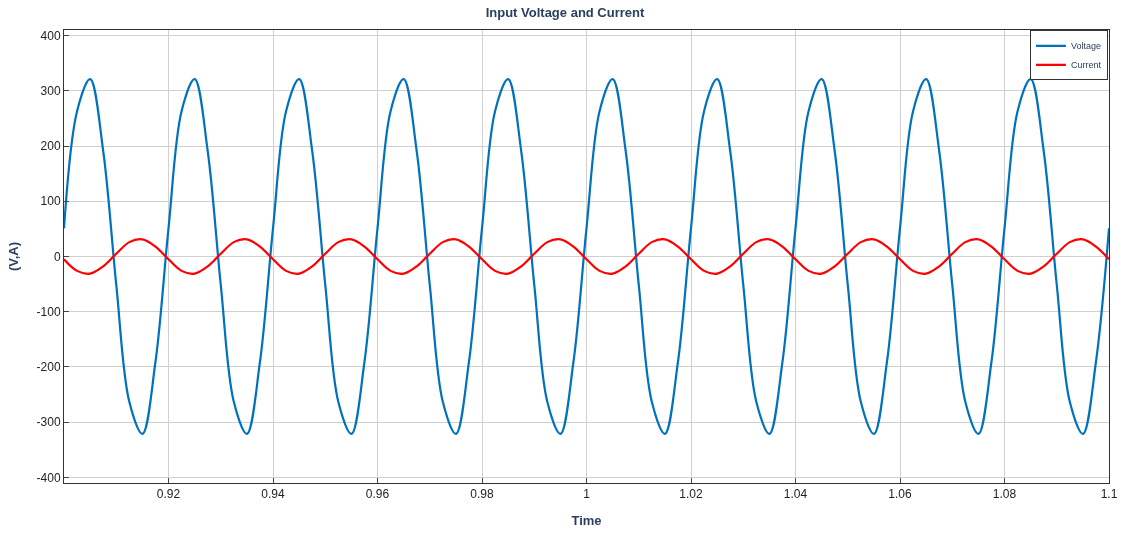 The height and width of the screenshot is (538, 1130). What do you see at coordinates (900, 494) in the screenshot?
I see `x-tick-label: 1.06` at bounding box center [900, 494].